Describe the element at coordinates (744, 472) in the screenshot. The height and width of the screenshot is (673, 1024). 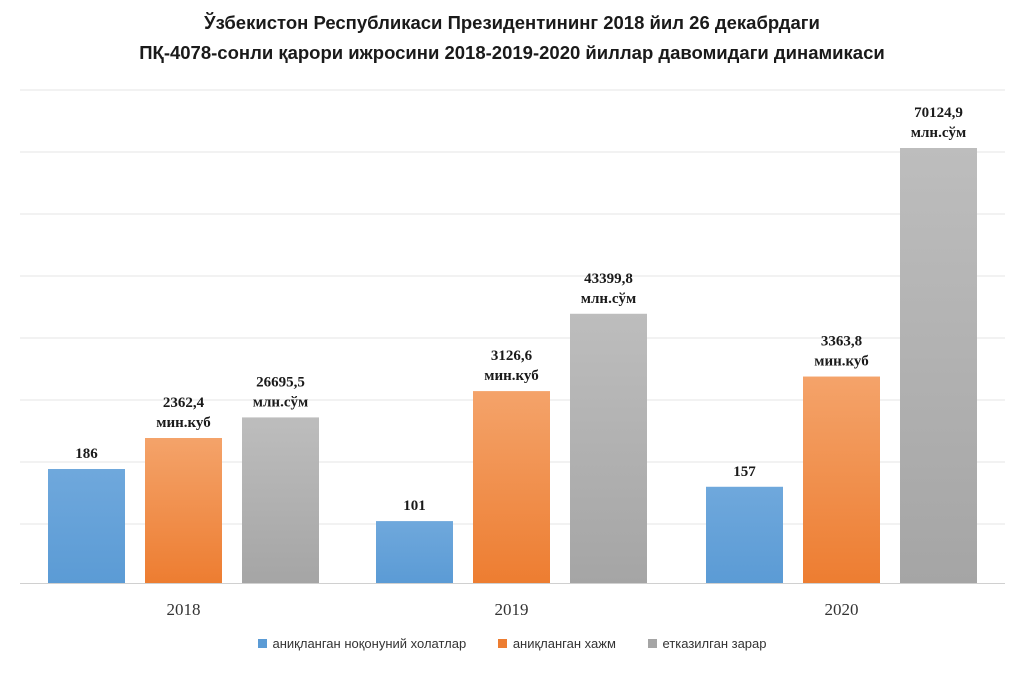
I see `data-label-incidents-2020: 157` at that location.